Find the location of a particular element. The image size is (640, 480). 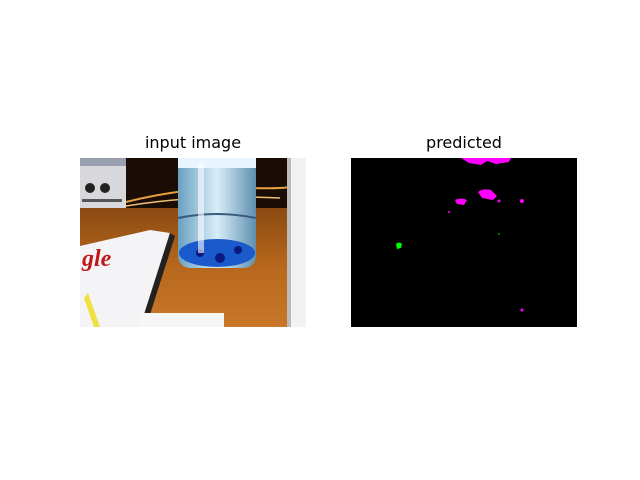

mask-background is located at coordinates (464, 242).